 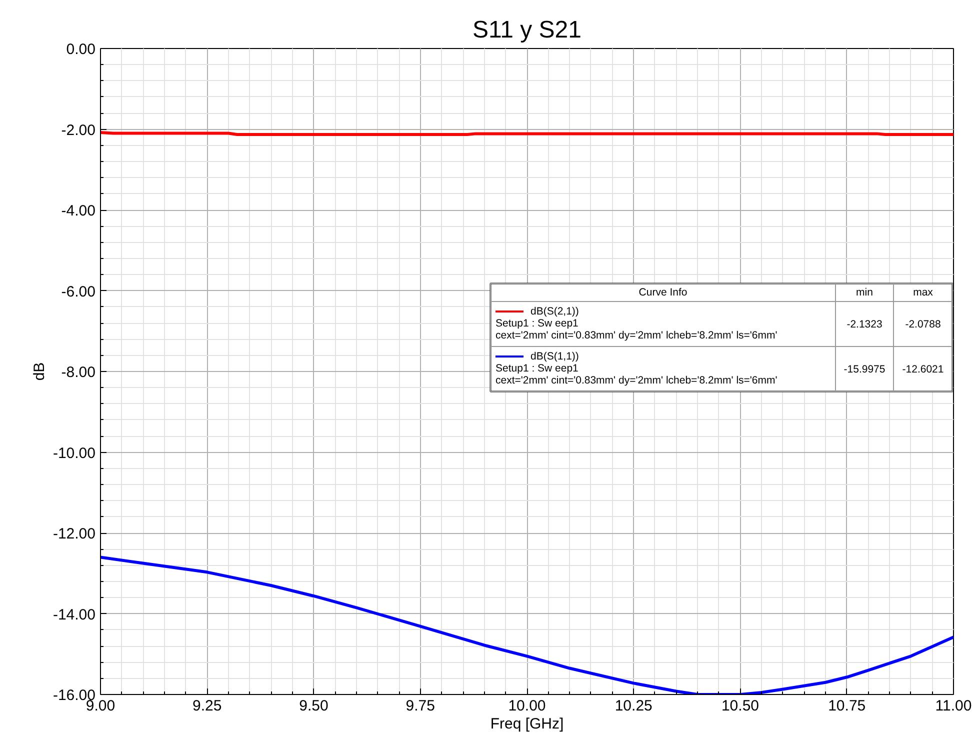 What do you see at coordinates (527, 724) in the screenshot?
I see `x-axis-title: Freq [GHz]` at bounding box center [527, 724].